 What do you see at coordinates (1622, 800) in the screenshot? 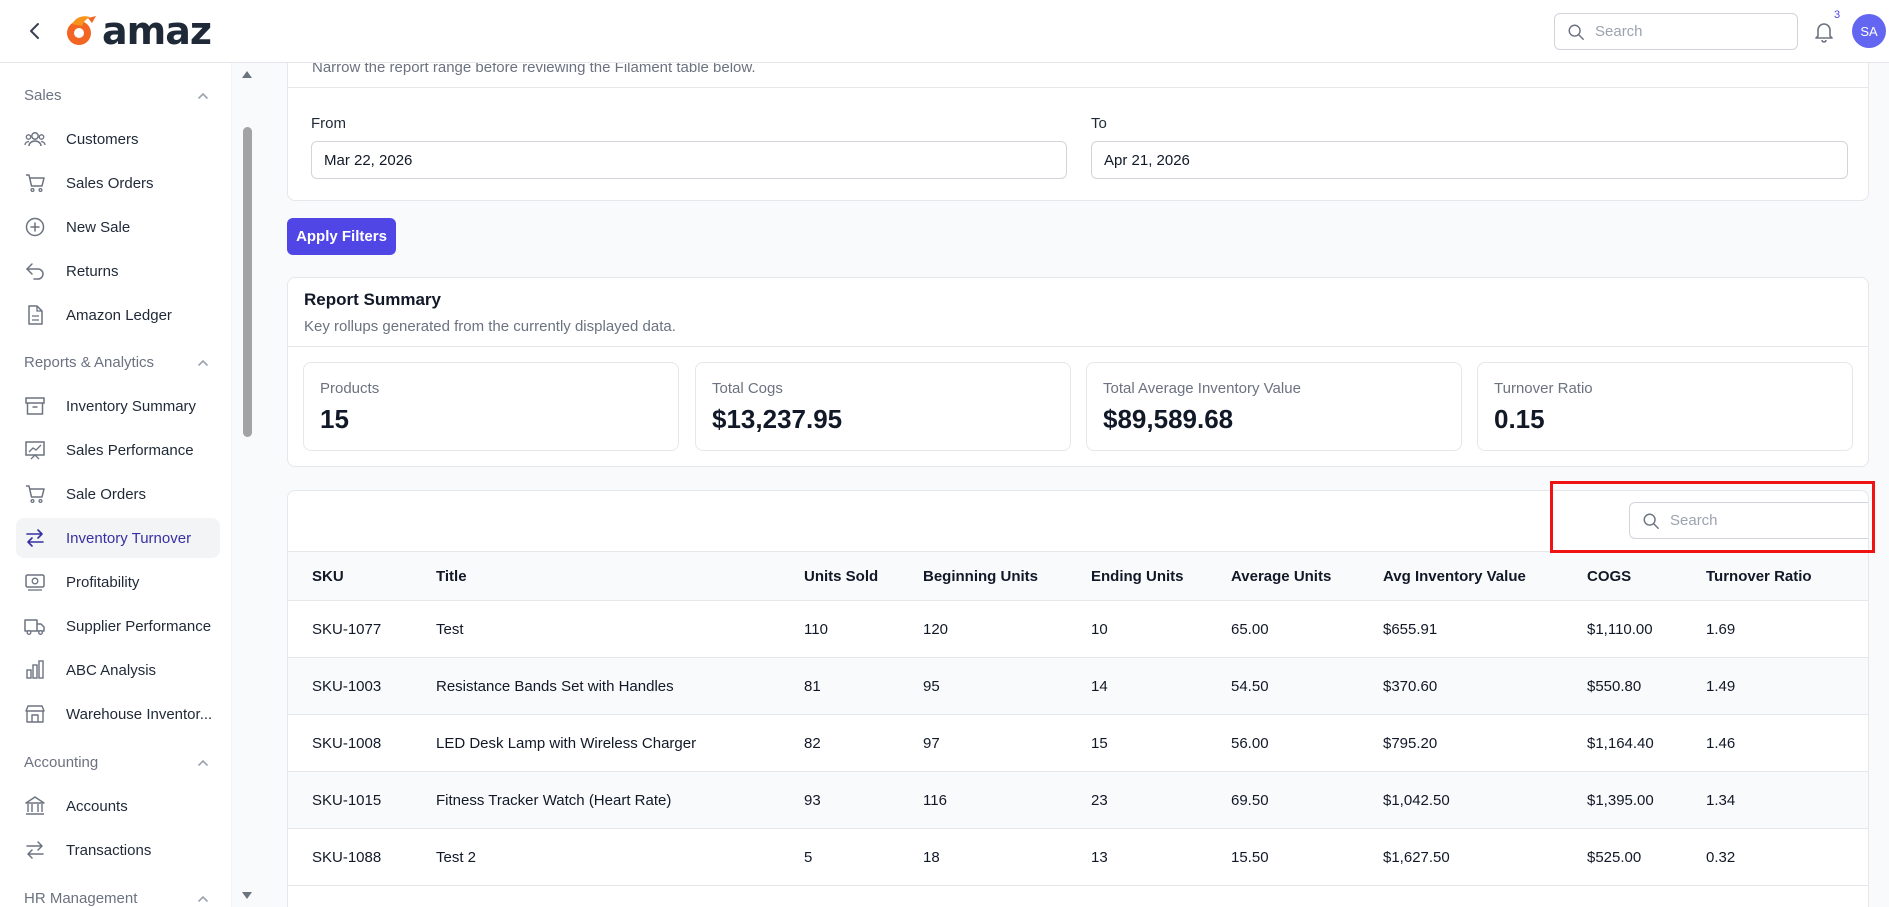
I see `cell-cogs: $1,395.00` at bounding box center [1622, 800].